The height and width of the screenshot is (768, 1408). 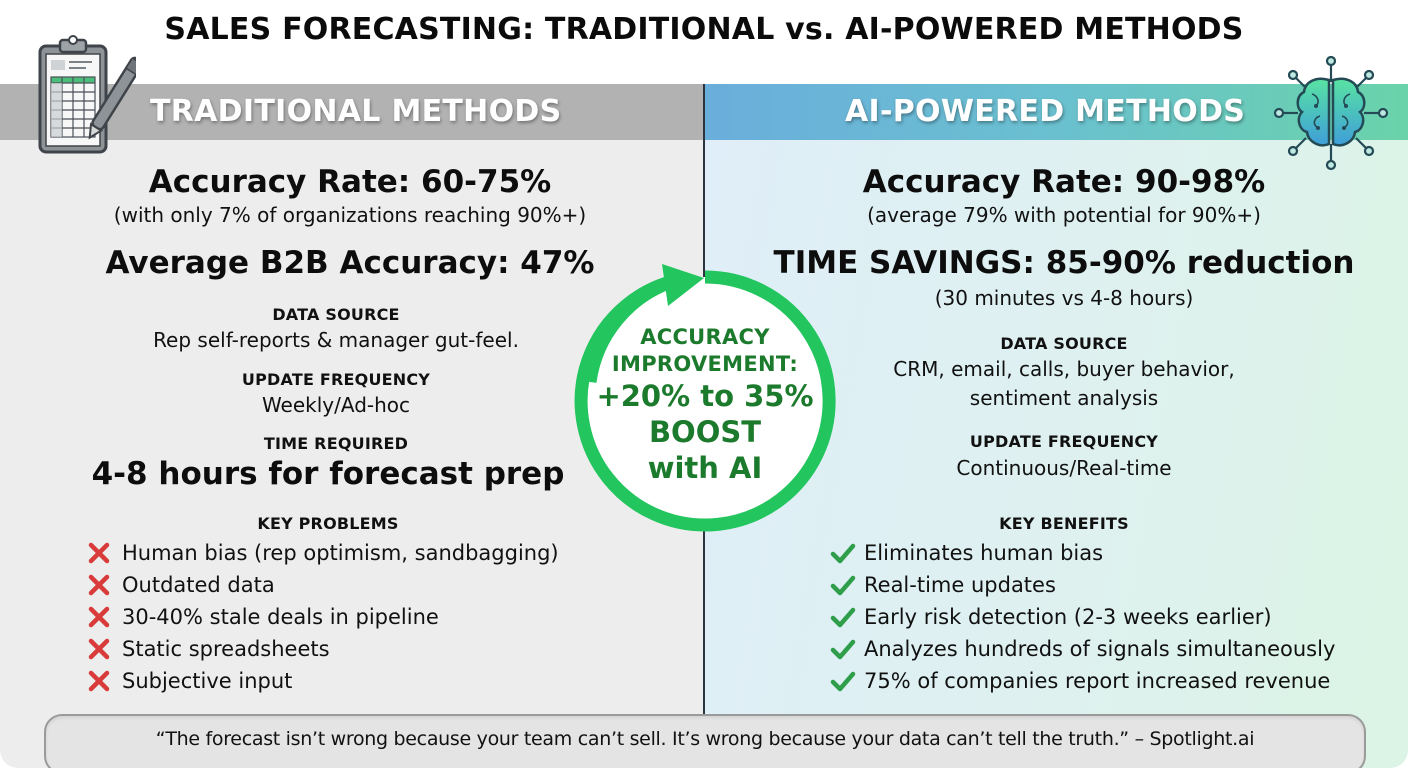 I want to click on benefit-item: Real-time updates, so click(x=1082, y=585).